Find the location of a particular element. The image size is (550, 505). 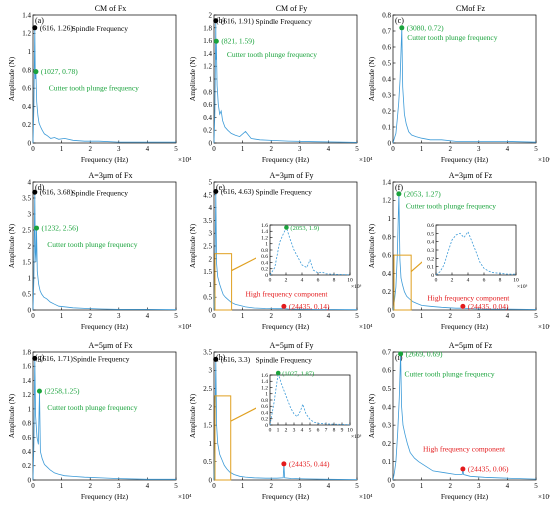

x-tick-label: 3 is located at coordinates (300, 149).